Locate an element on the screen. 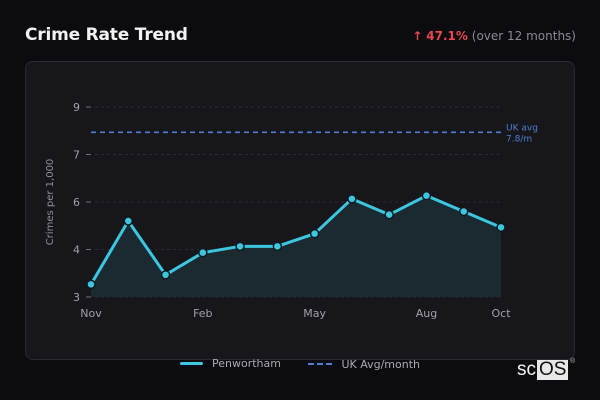 The height and width of the screenshot is (400, 600). registered-mark-icon: ® is located at coordinates (573, 361).